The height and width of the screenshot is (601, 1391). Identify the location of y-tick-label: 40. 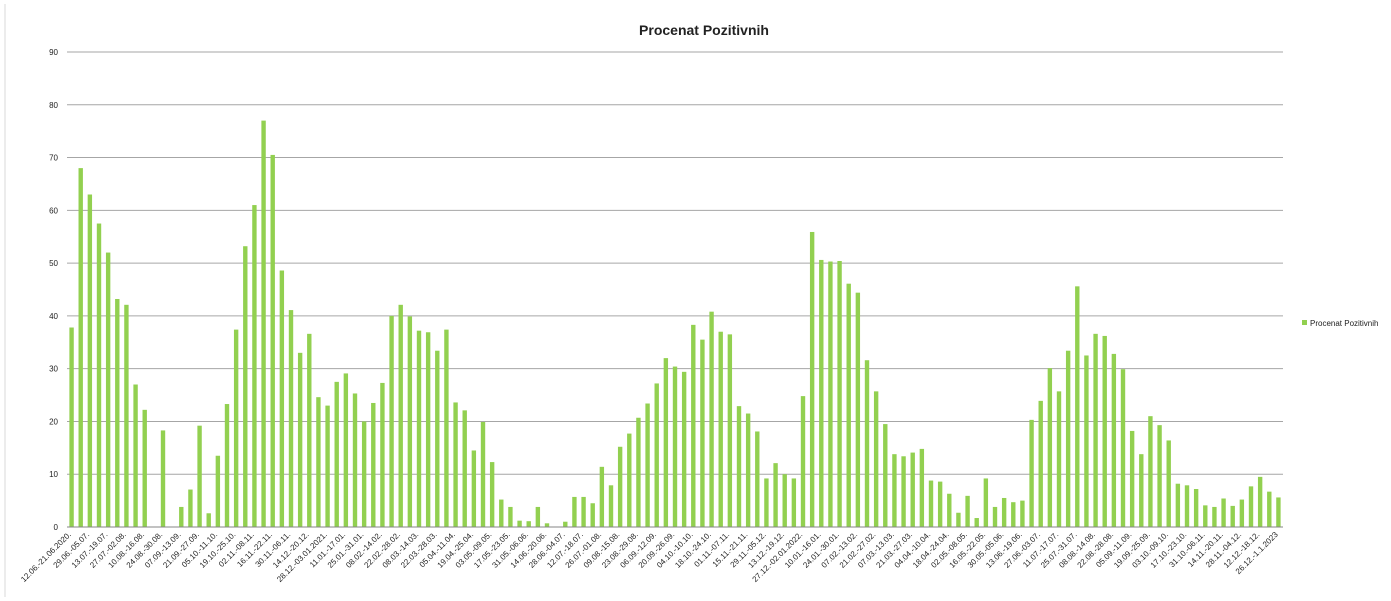
(53, 316).